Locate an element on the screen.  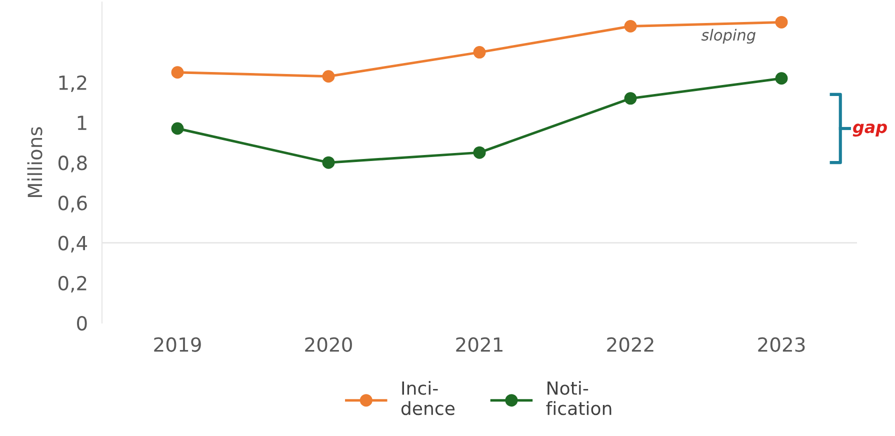
x-tick-label: 2021 is located at coordinates (479, 344).